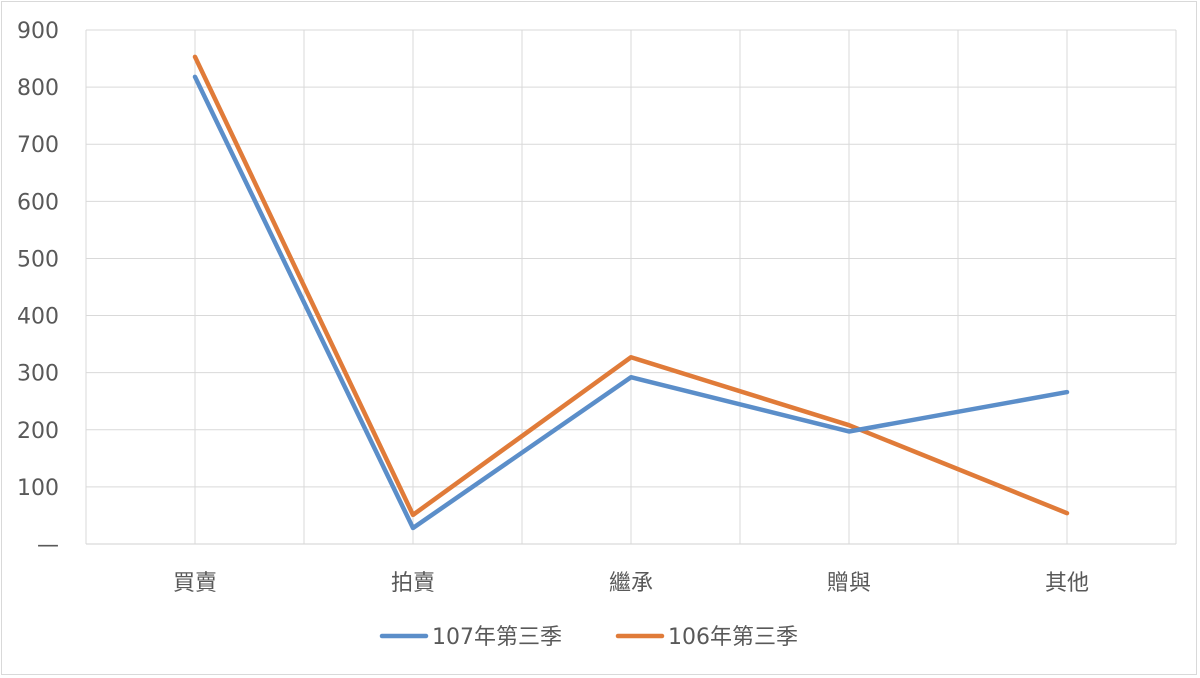  Describe the element at coordinates (849, 583) in the screenshot. I see `x-tick-label: 贈與` at that location.